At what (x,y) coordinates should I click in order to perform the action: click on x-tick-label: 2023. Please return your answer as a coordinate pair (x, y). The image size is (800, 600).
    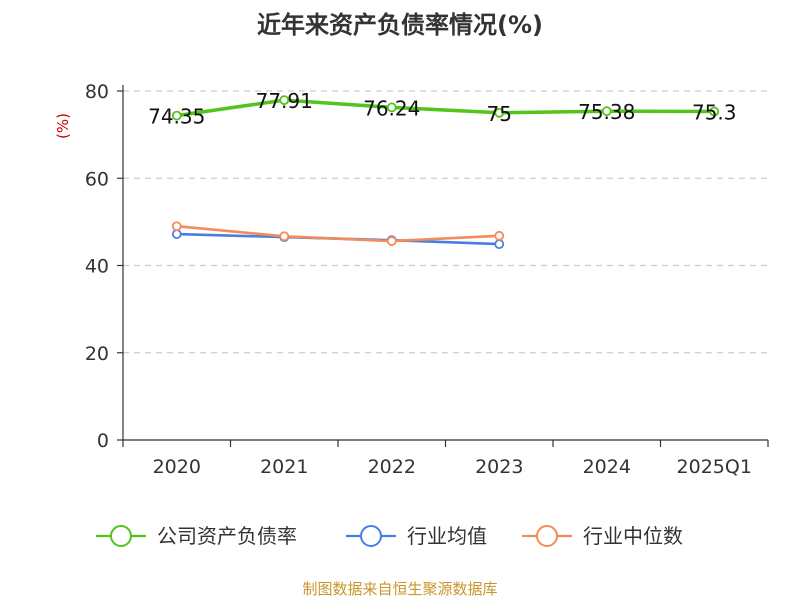
    Looking at the image, I should click on (499, 467).